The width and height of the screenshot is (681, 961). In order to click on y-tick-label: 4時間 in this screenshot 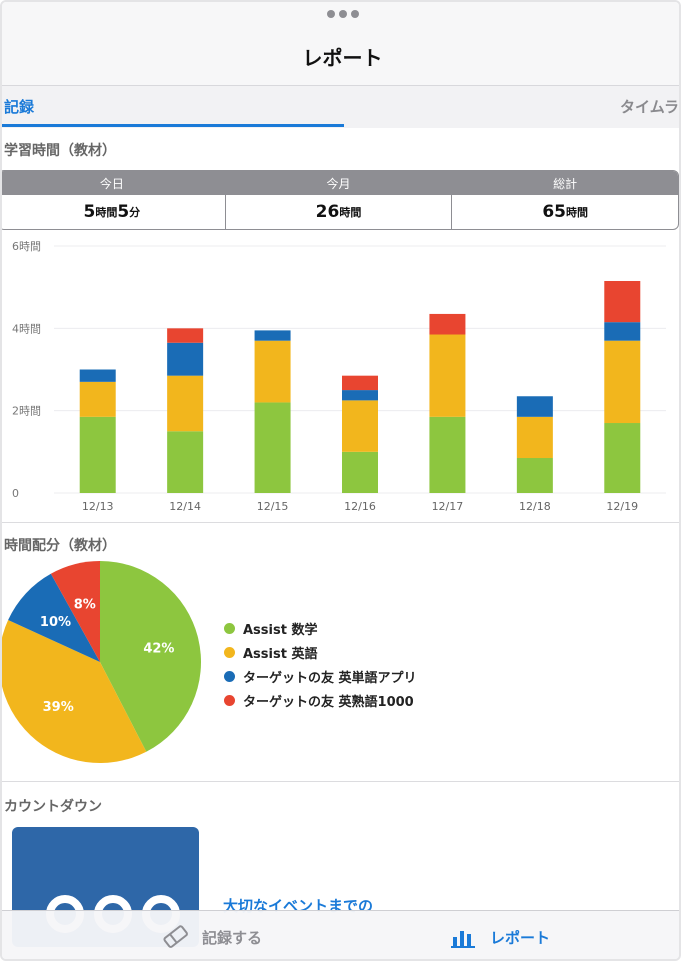, I will do `click(26, 328)`.